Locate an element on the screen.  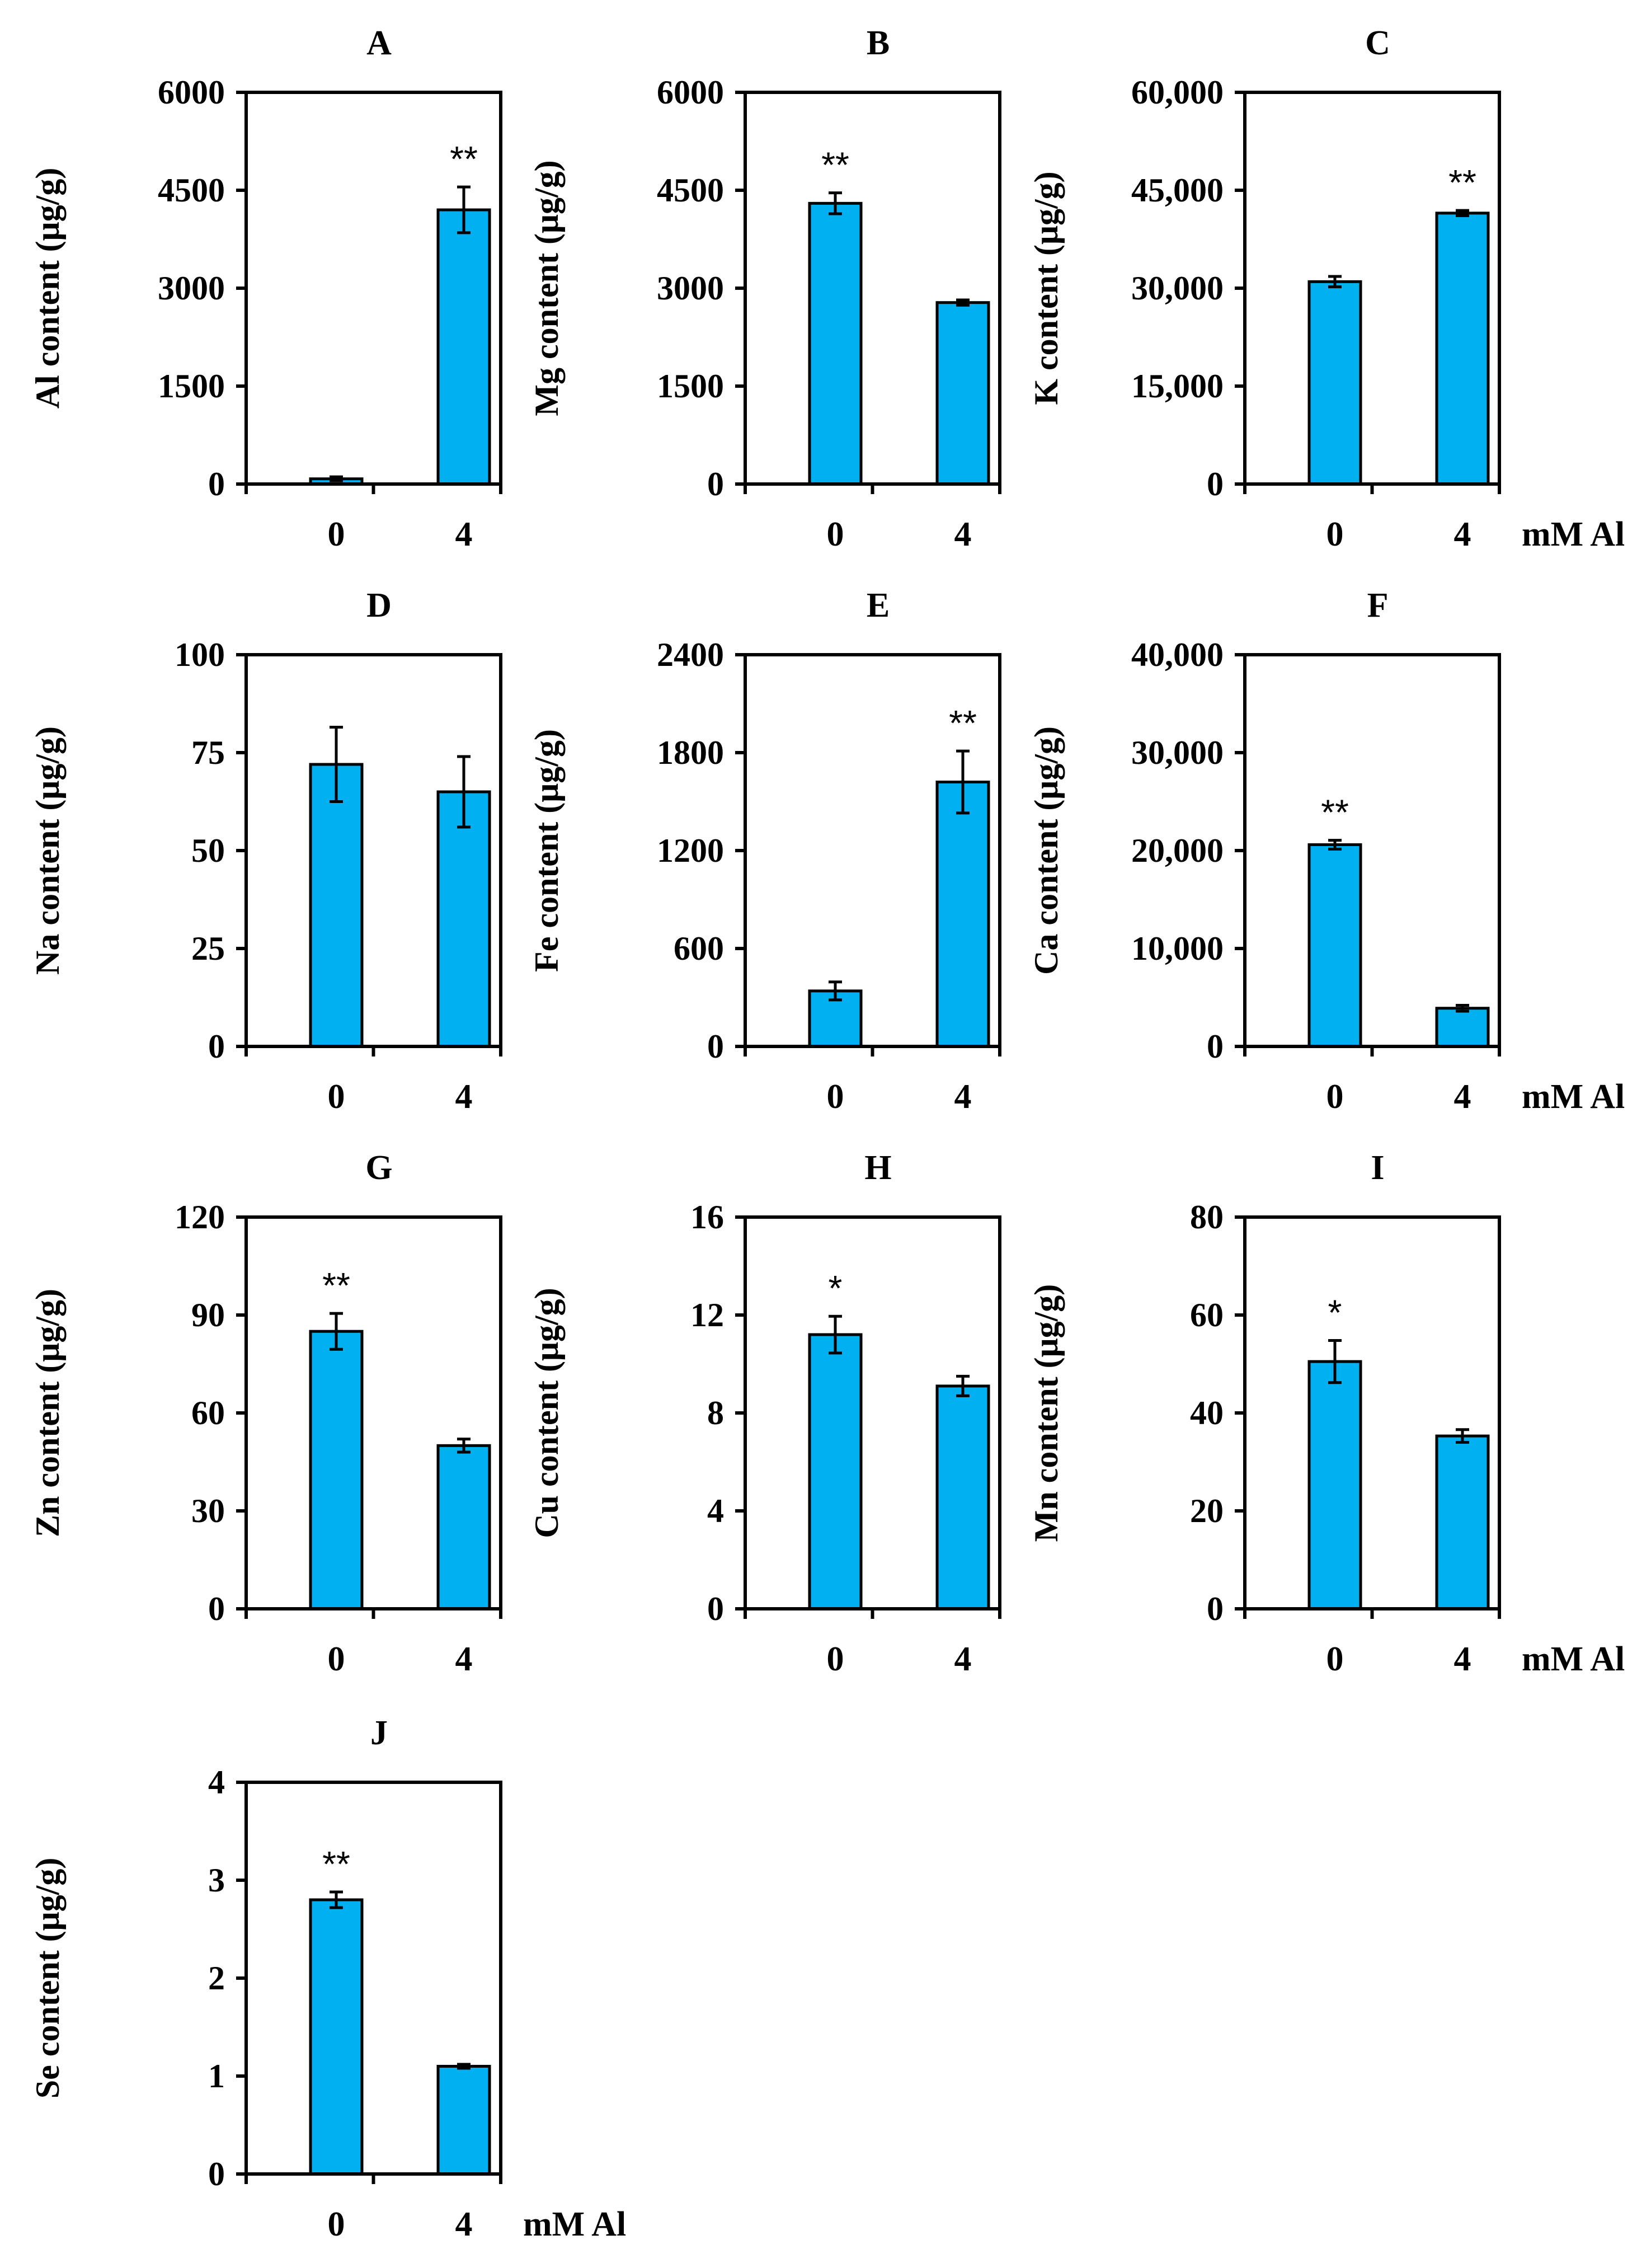
panel-j-ytick-label-1: 1 is located at coordinates (216, 2076).